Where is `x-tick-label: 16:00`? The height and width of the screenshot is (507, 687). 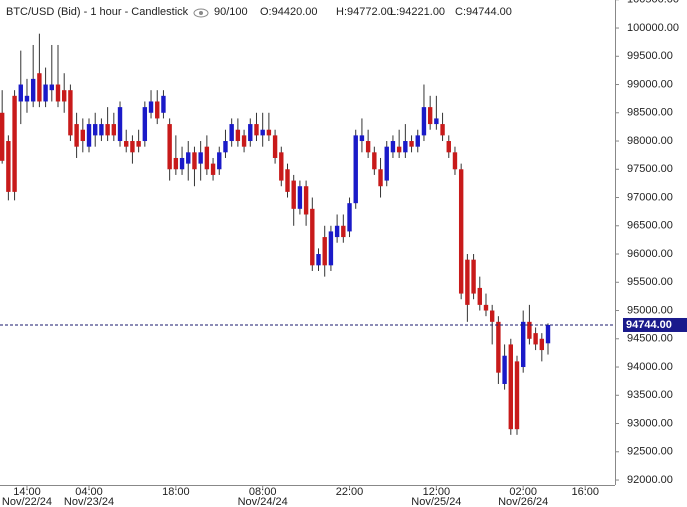
x-tick-label: 16:00 is located at coordinates (585, 492).